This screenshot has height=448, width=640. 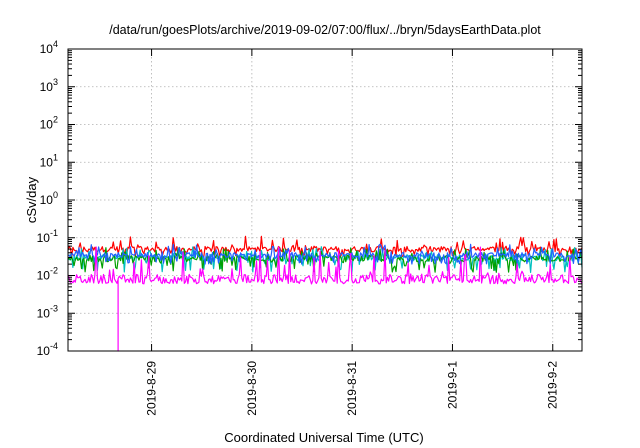 I want to click on y-tick-label: 10⁰, so click(x=49, y=198).